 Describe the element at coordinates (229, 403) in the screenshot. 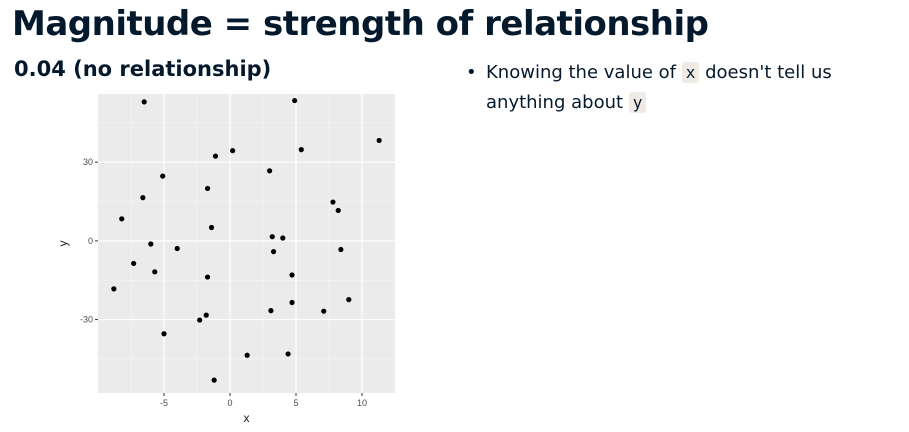

I see `x-tick-label: 0` at that location.